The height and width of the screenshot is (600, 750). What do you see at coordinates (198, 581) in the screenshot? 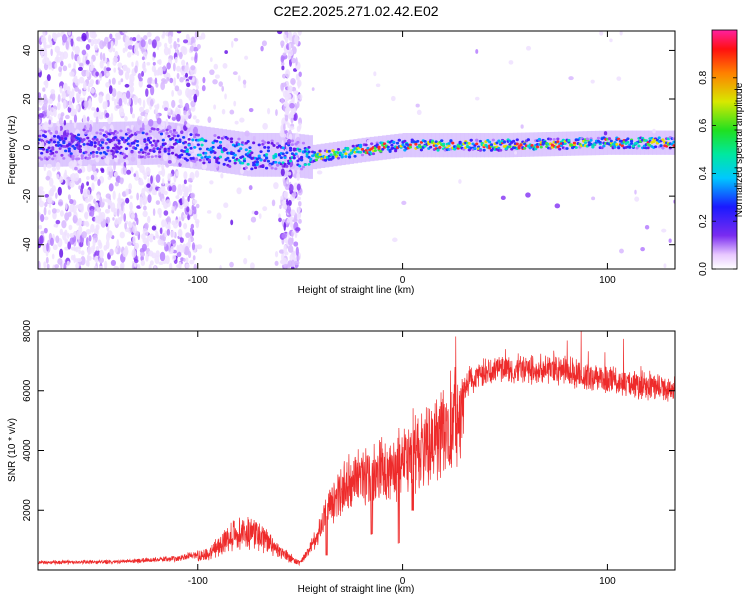
I see `snr-x-tick-label: -100` at bounding box center [198, 581].